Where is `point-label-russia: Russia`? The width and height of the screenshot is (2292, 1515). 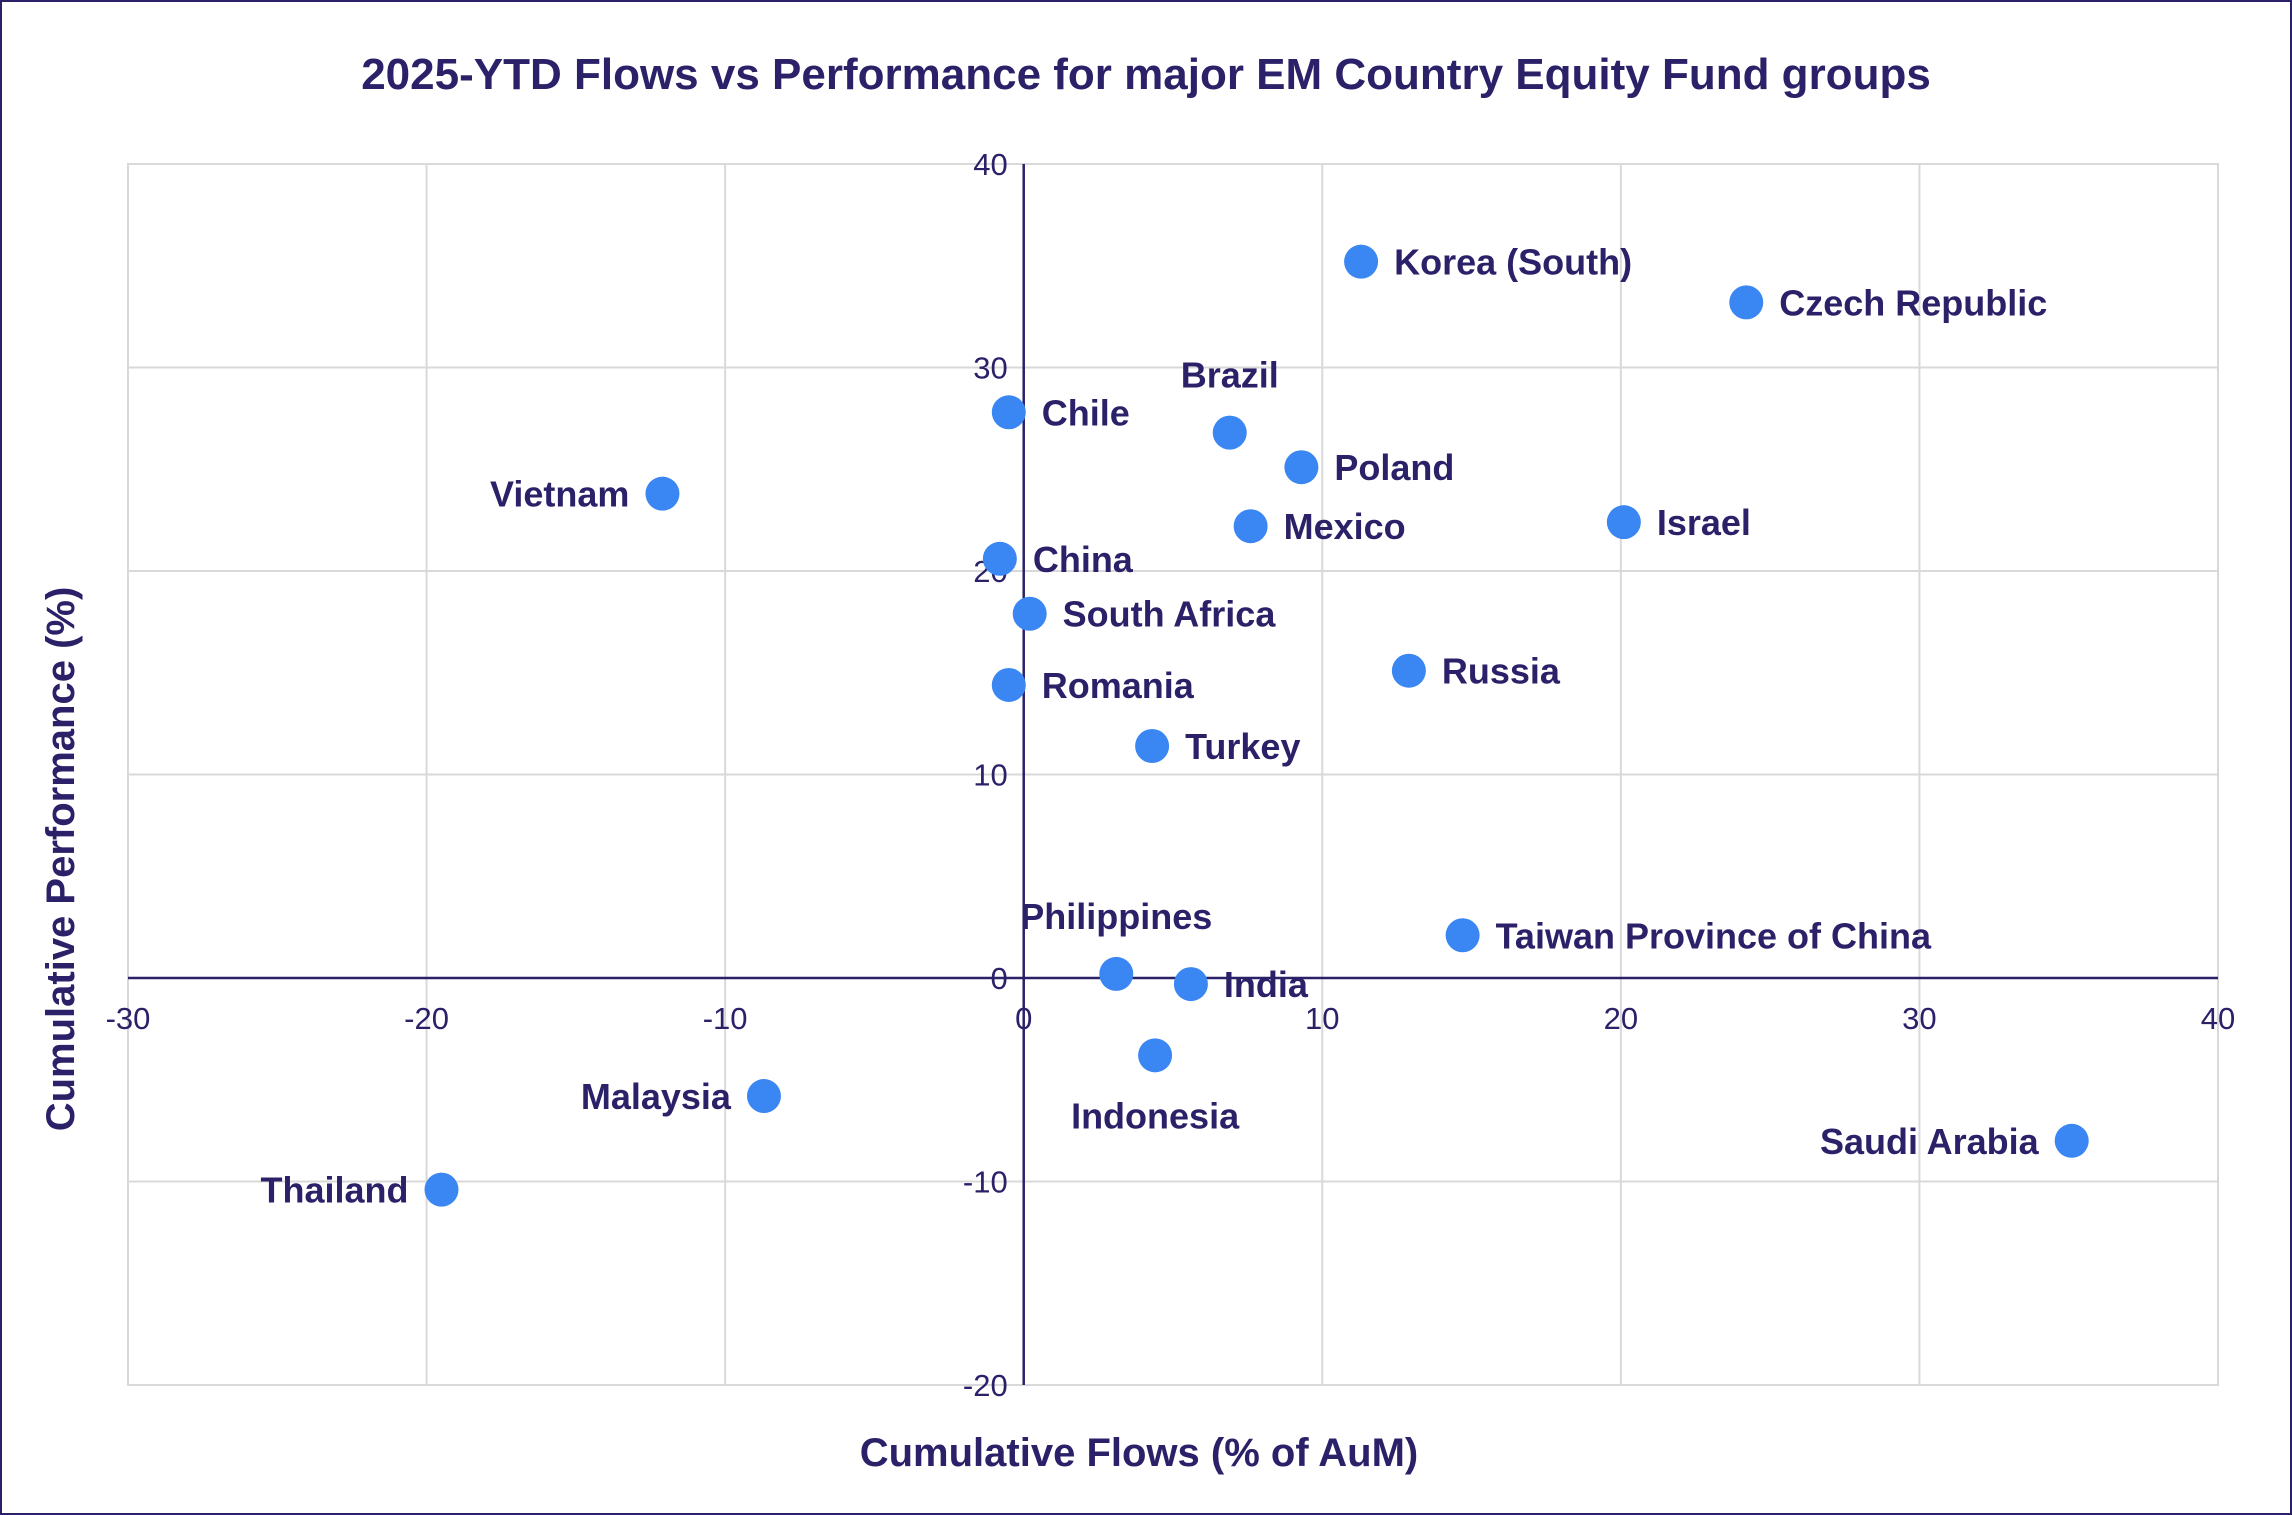 point-label-russia: Russia is located at coordinates (1501, 671).